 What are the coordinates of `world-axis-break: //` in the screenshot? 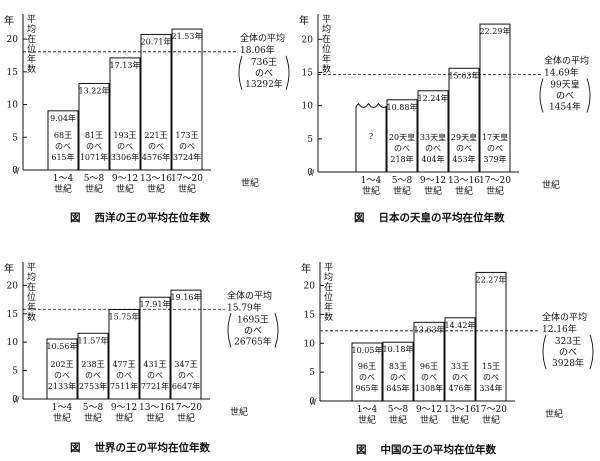 It's located at (17, 399).